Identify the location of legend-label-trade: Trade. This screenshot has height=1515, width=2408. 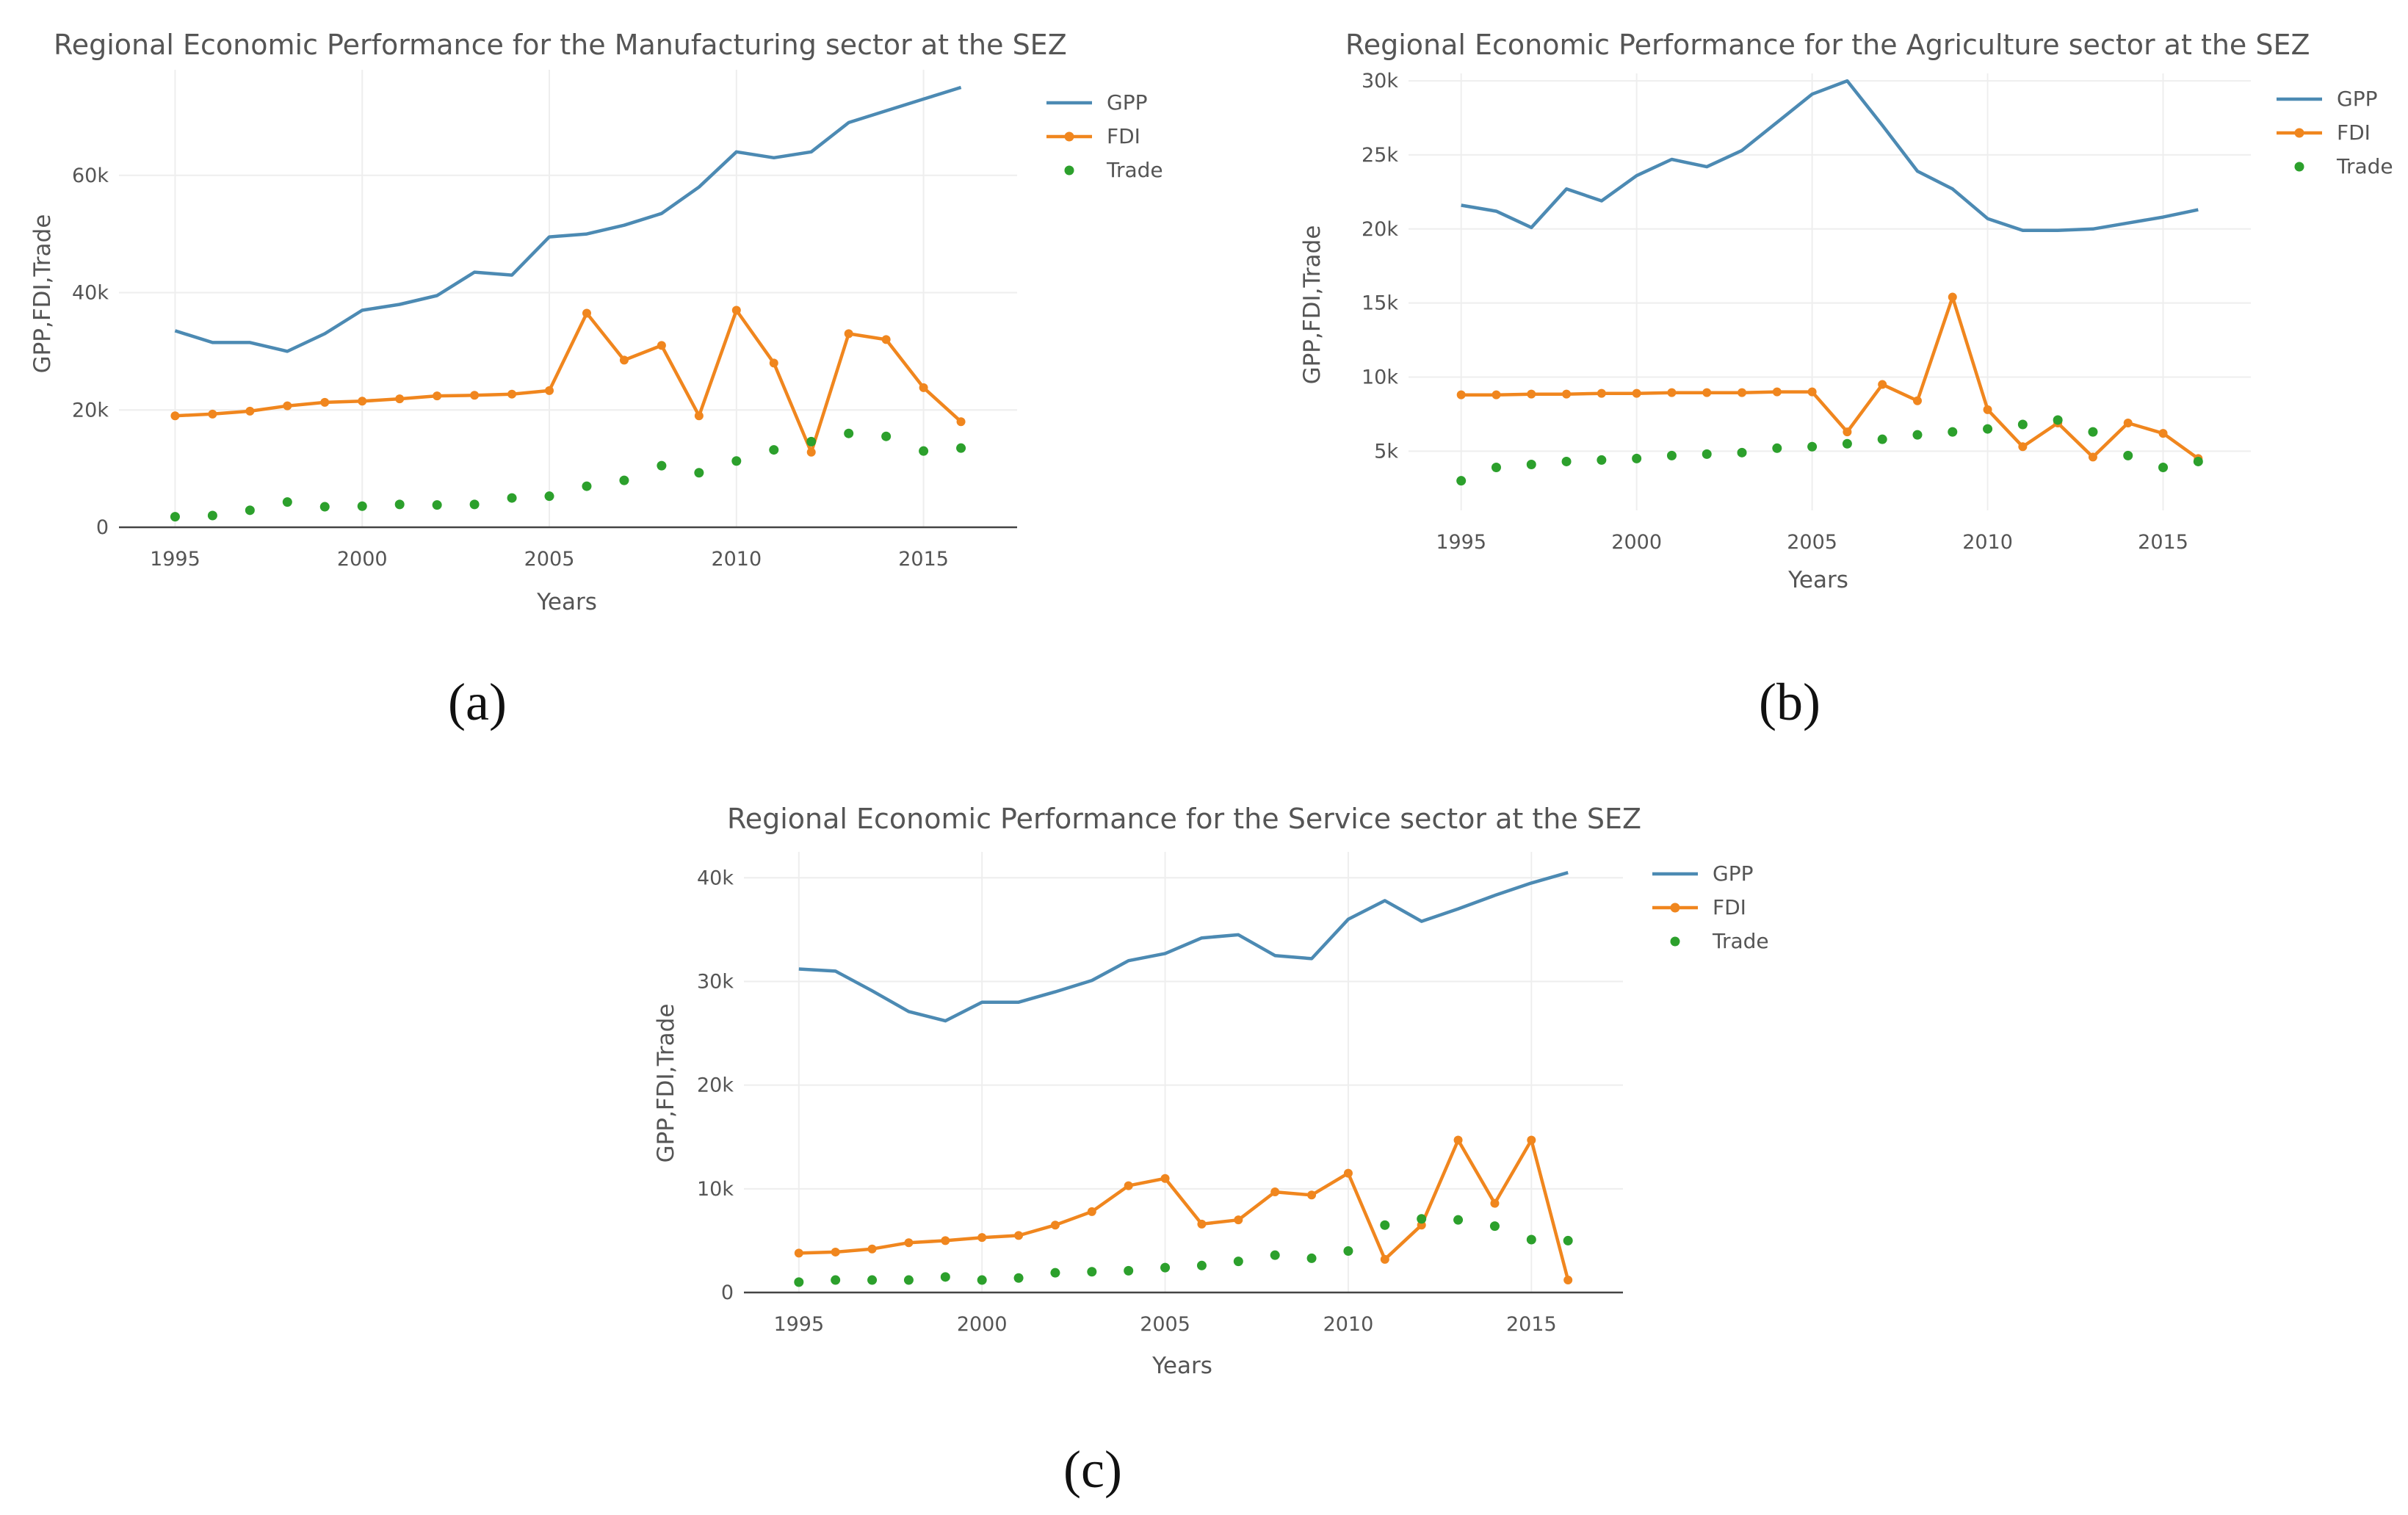
(1740, 941).